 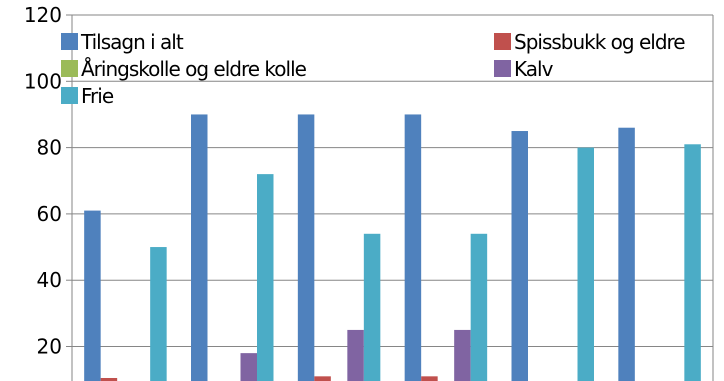 I want to click on y-tick-label: 120, so click(x=43, y=15).